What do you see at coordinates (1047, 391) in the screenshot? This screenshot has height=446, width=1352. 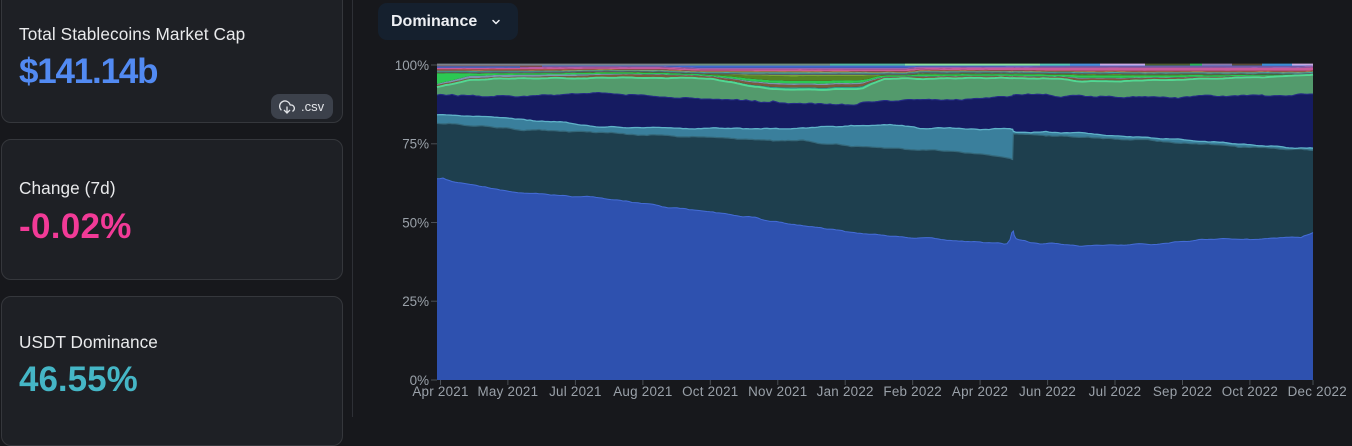 I see `svg-text: Jun 2022` at bounding box center [1047, 391].